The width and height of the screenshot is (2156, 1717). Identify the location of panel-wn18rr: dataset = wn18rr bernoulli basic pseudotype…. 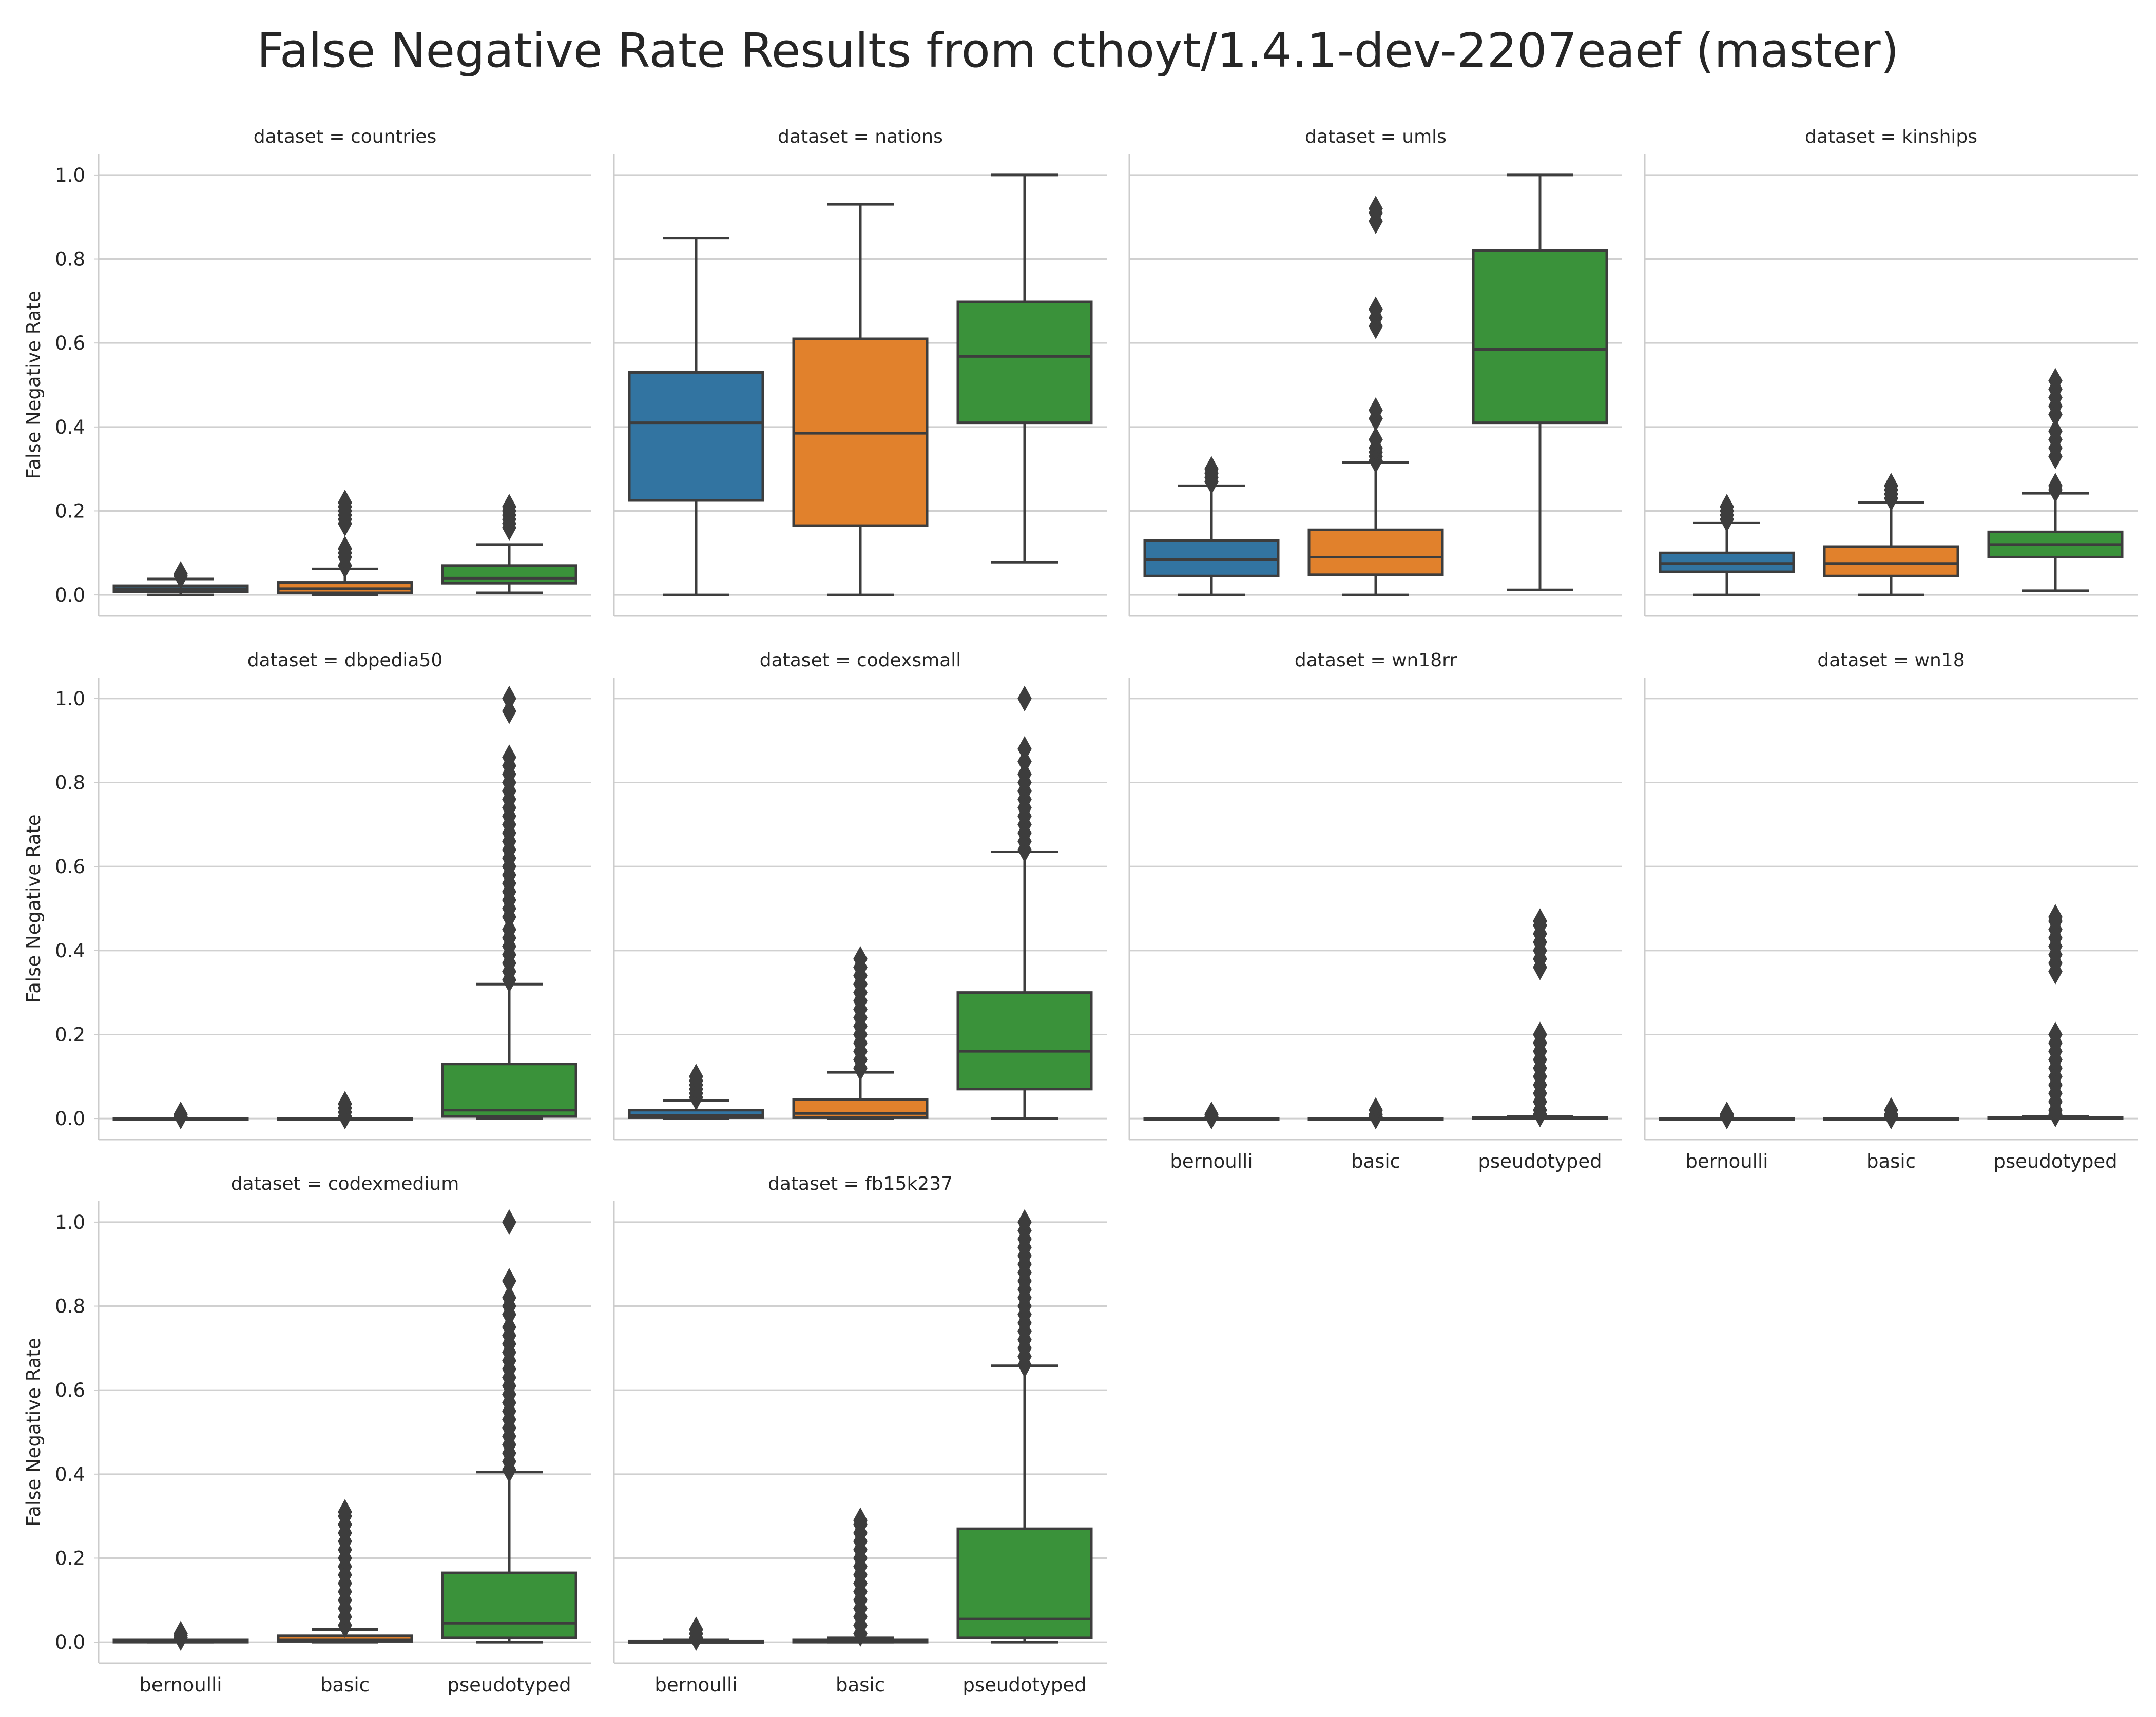
(1375, 911).